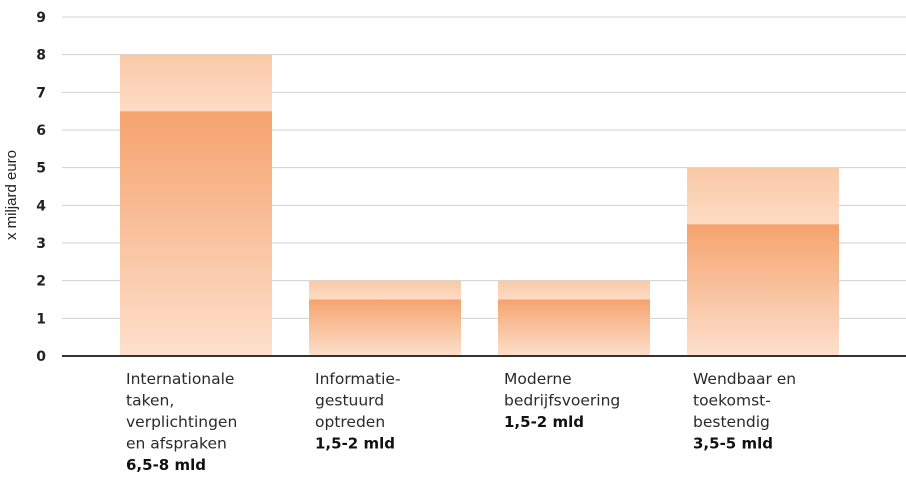 The width and height of the screenshot is (906, 492). Describe the element at coordinates (41, 357) in the screenshot. I see `y-tick-label: 0` at that location.